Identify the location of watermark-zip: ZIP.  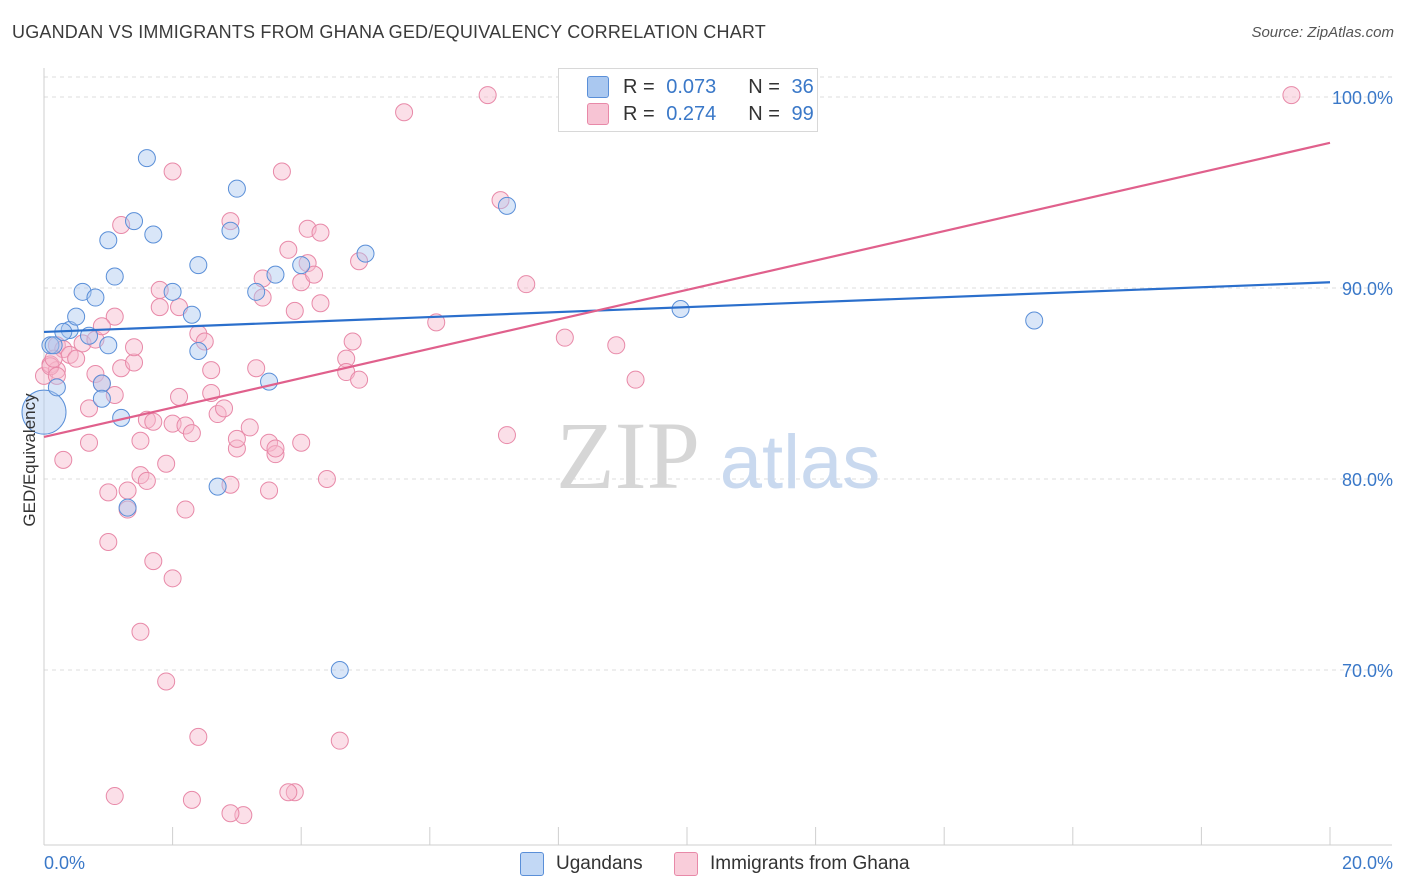
(628, 455).